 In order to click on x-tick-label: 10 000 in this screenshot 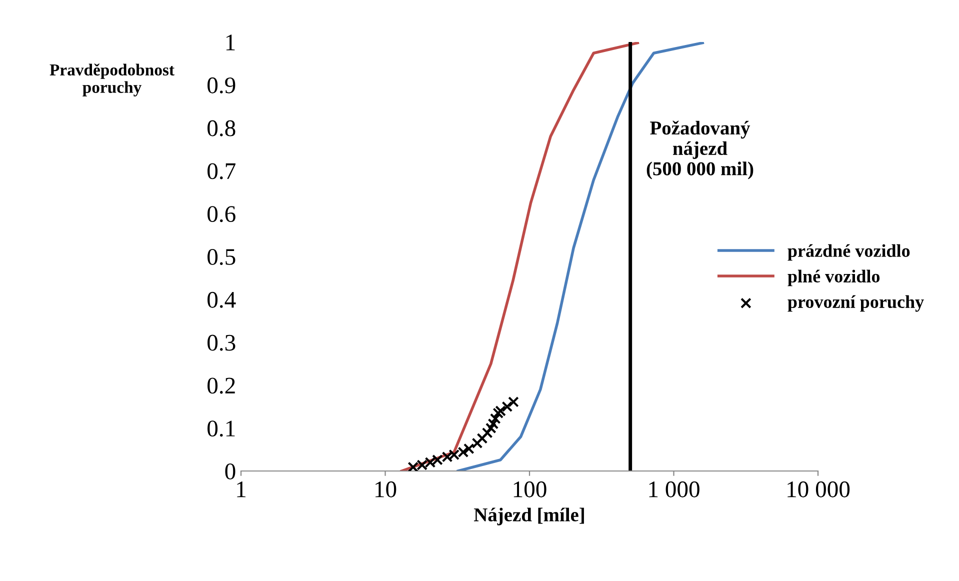, I will do `click(819, 489)`.